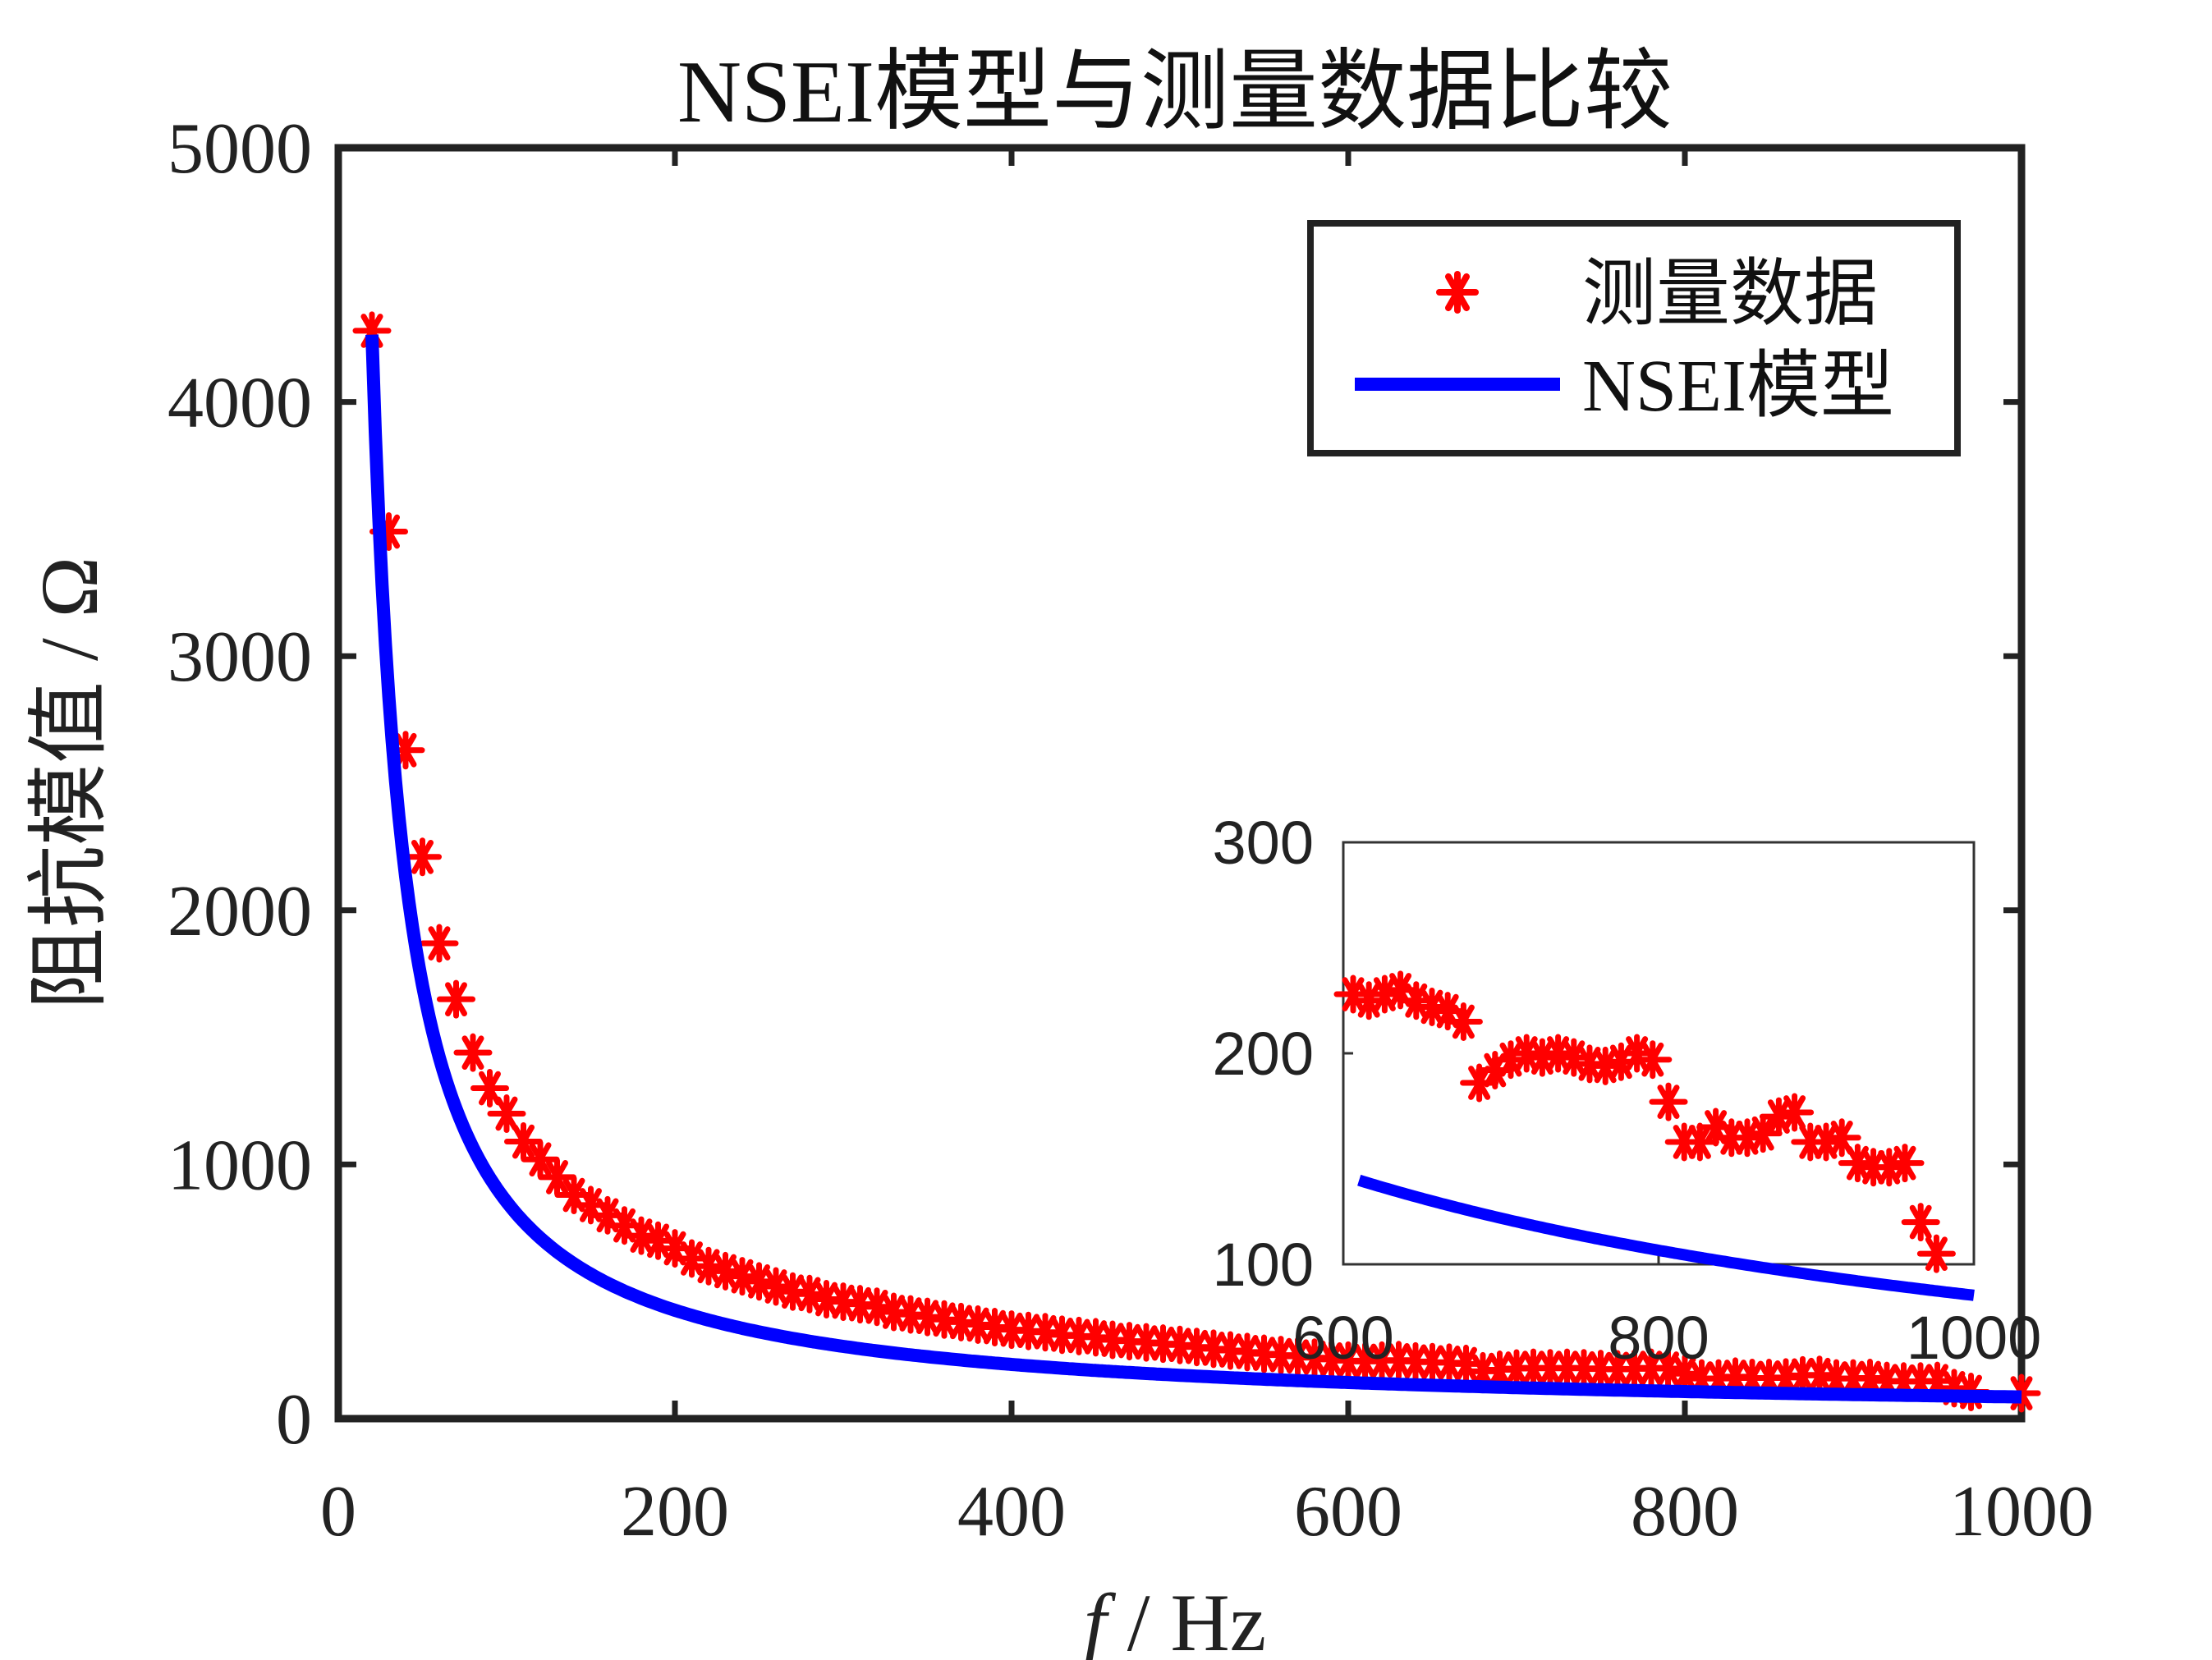 This screenshot has height=1660, width=2212. What do you see at coordinates (2021, 1512) in the screenshot?
I see `x-tick-label: 1000` at bounding box center [2021, 1512].